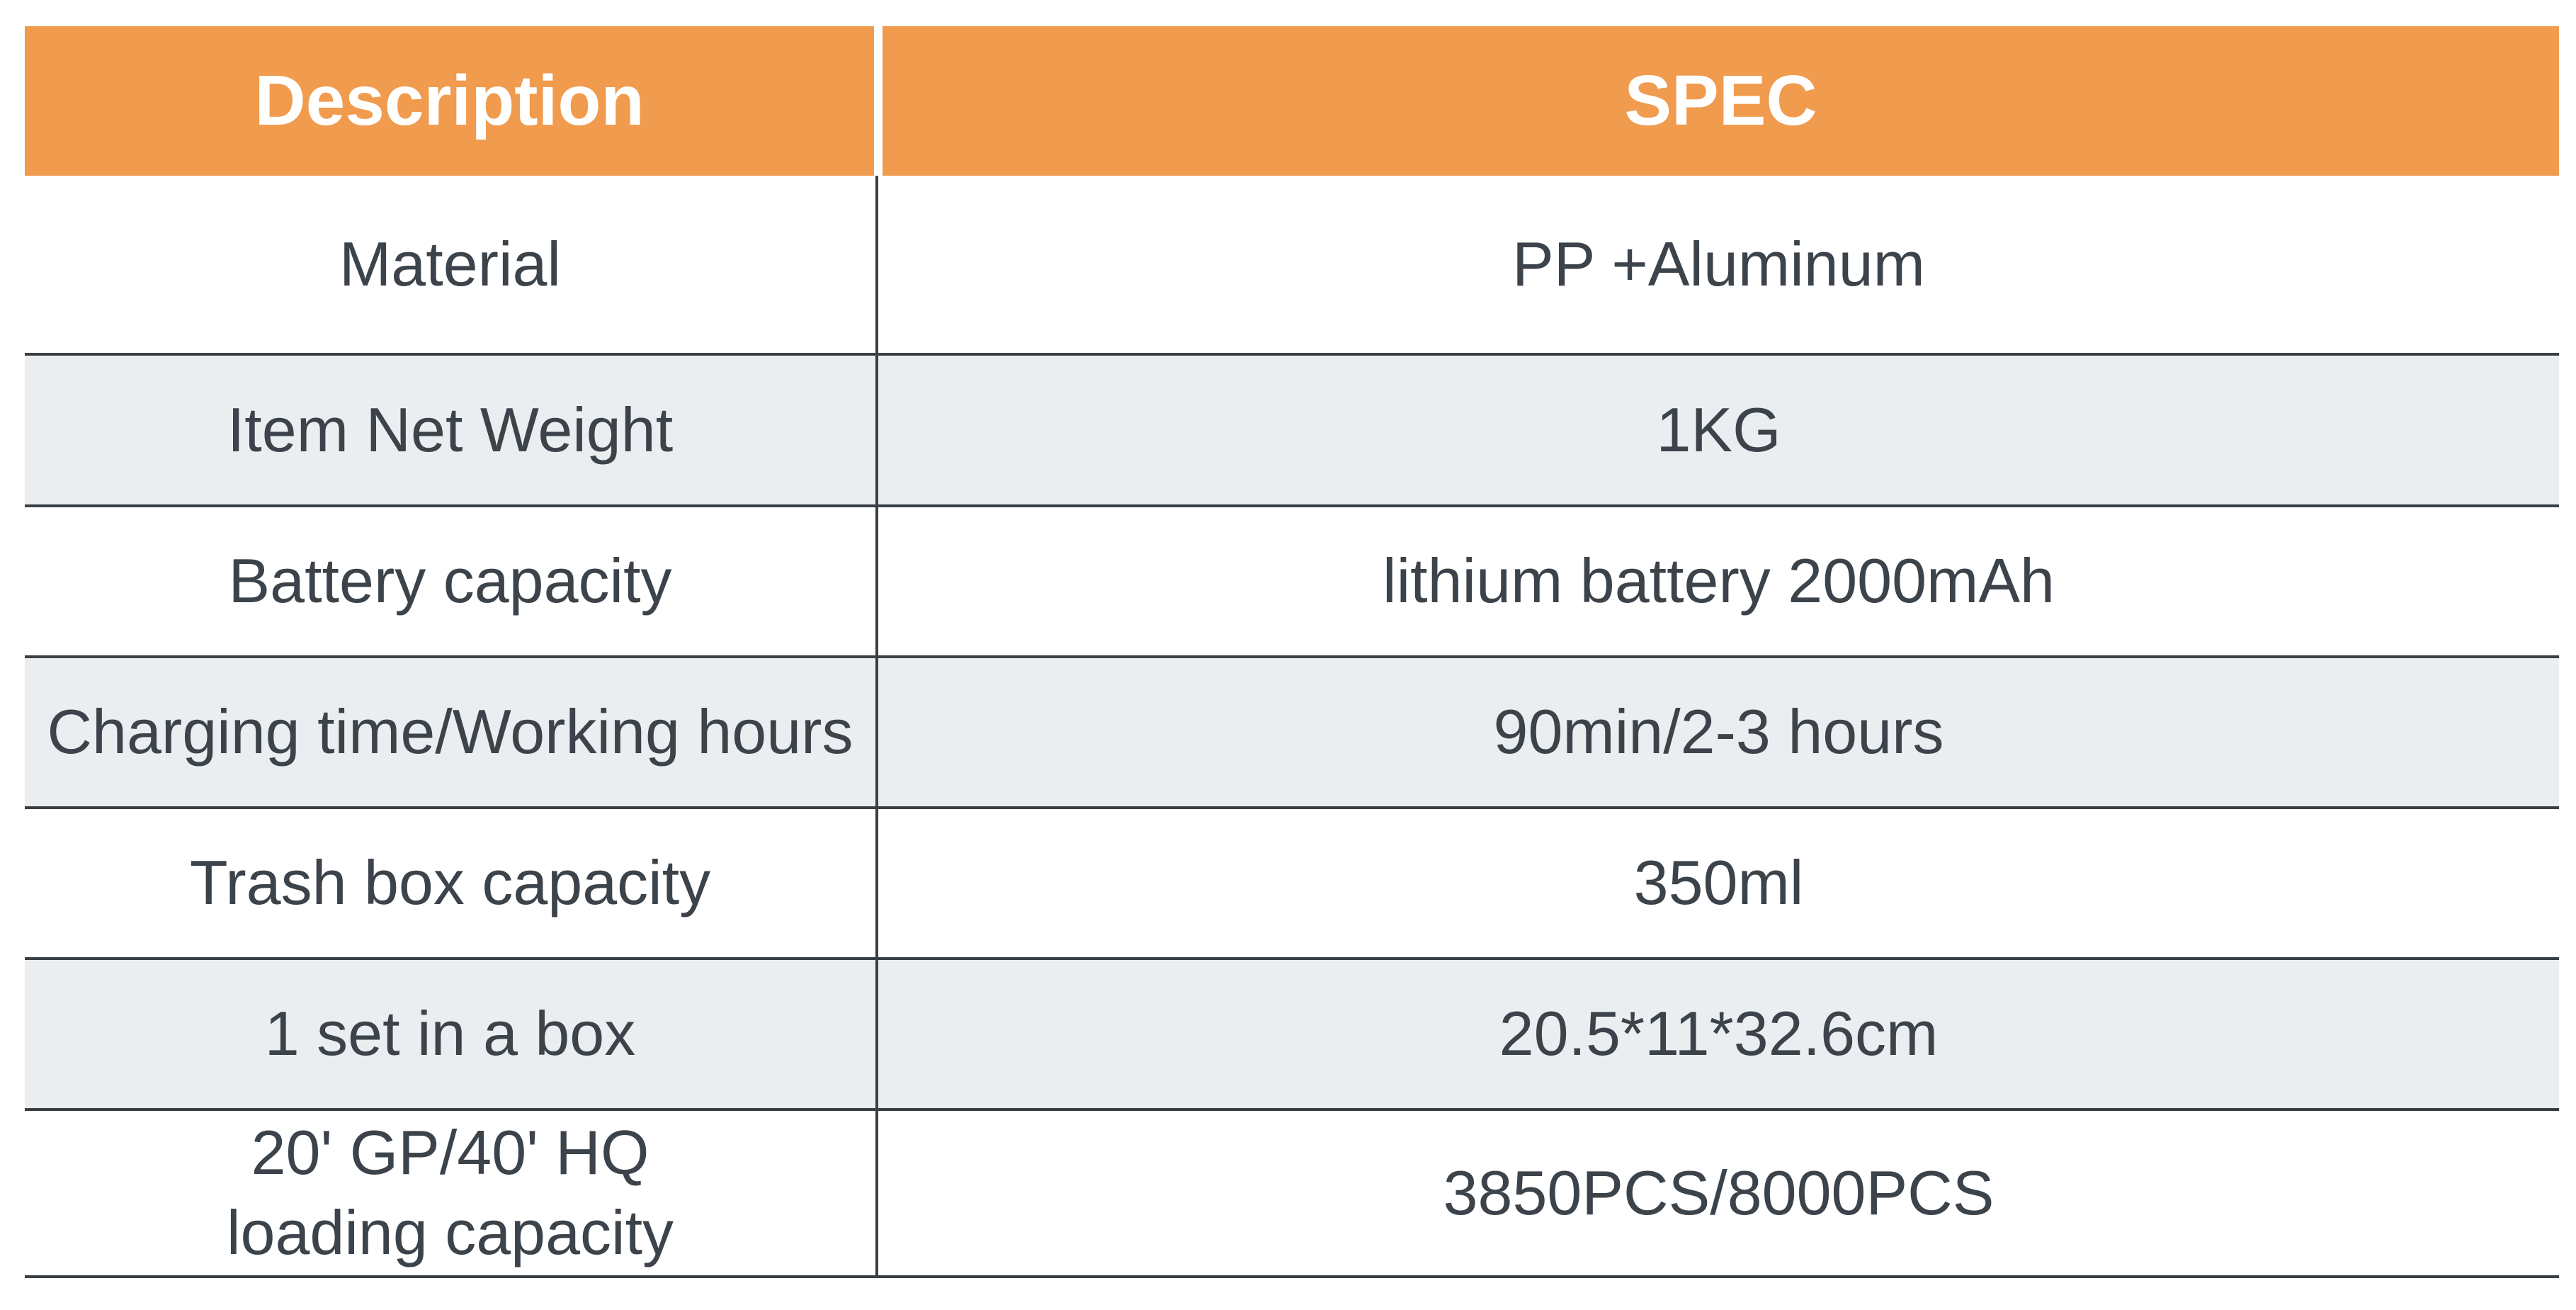 The height and width of the screenshot is (1310, 2576). I want to click on table-row: Item Net Weight 1KG, so click(1292, 431).